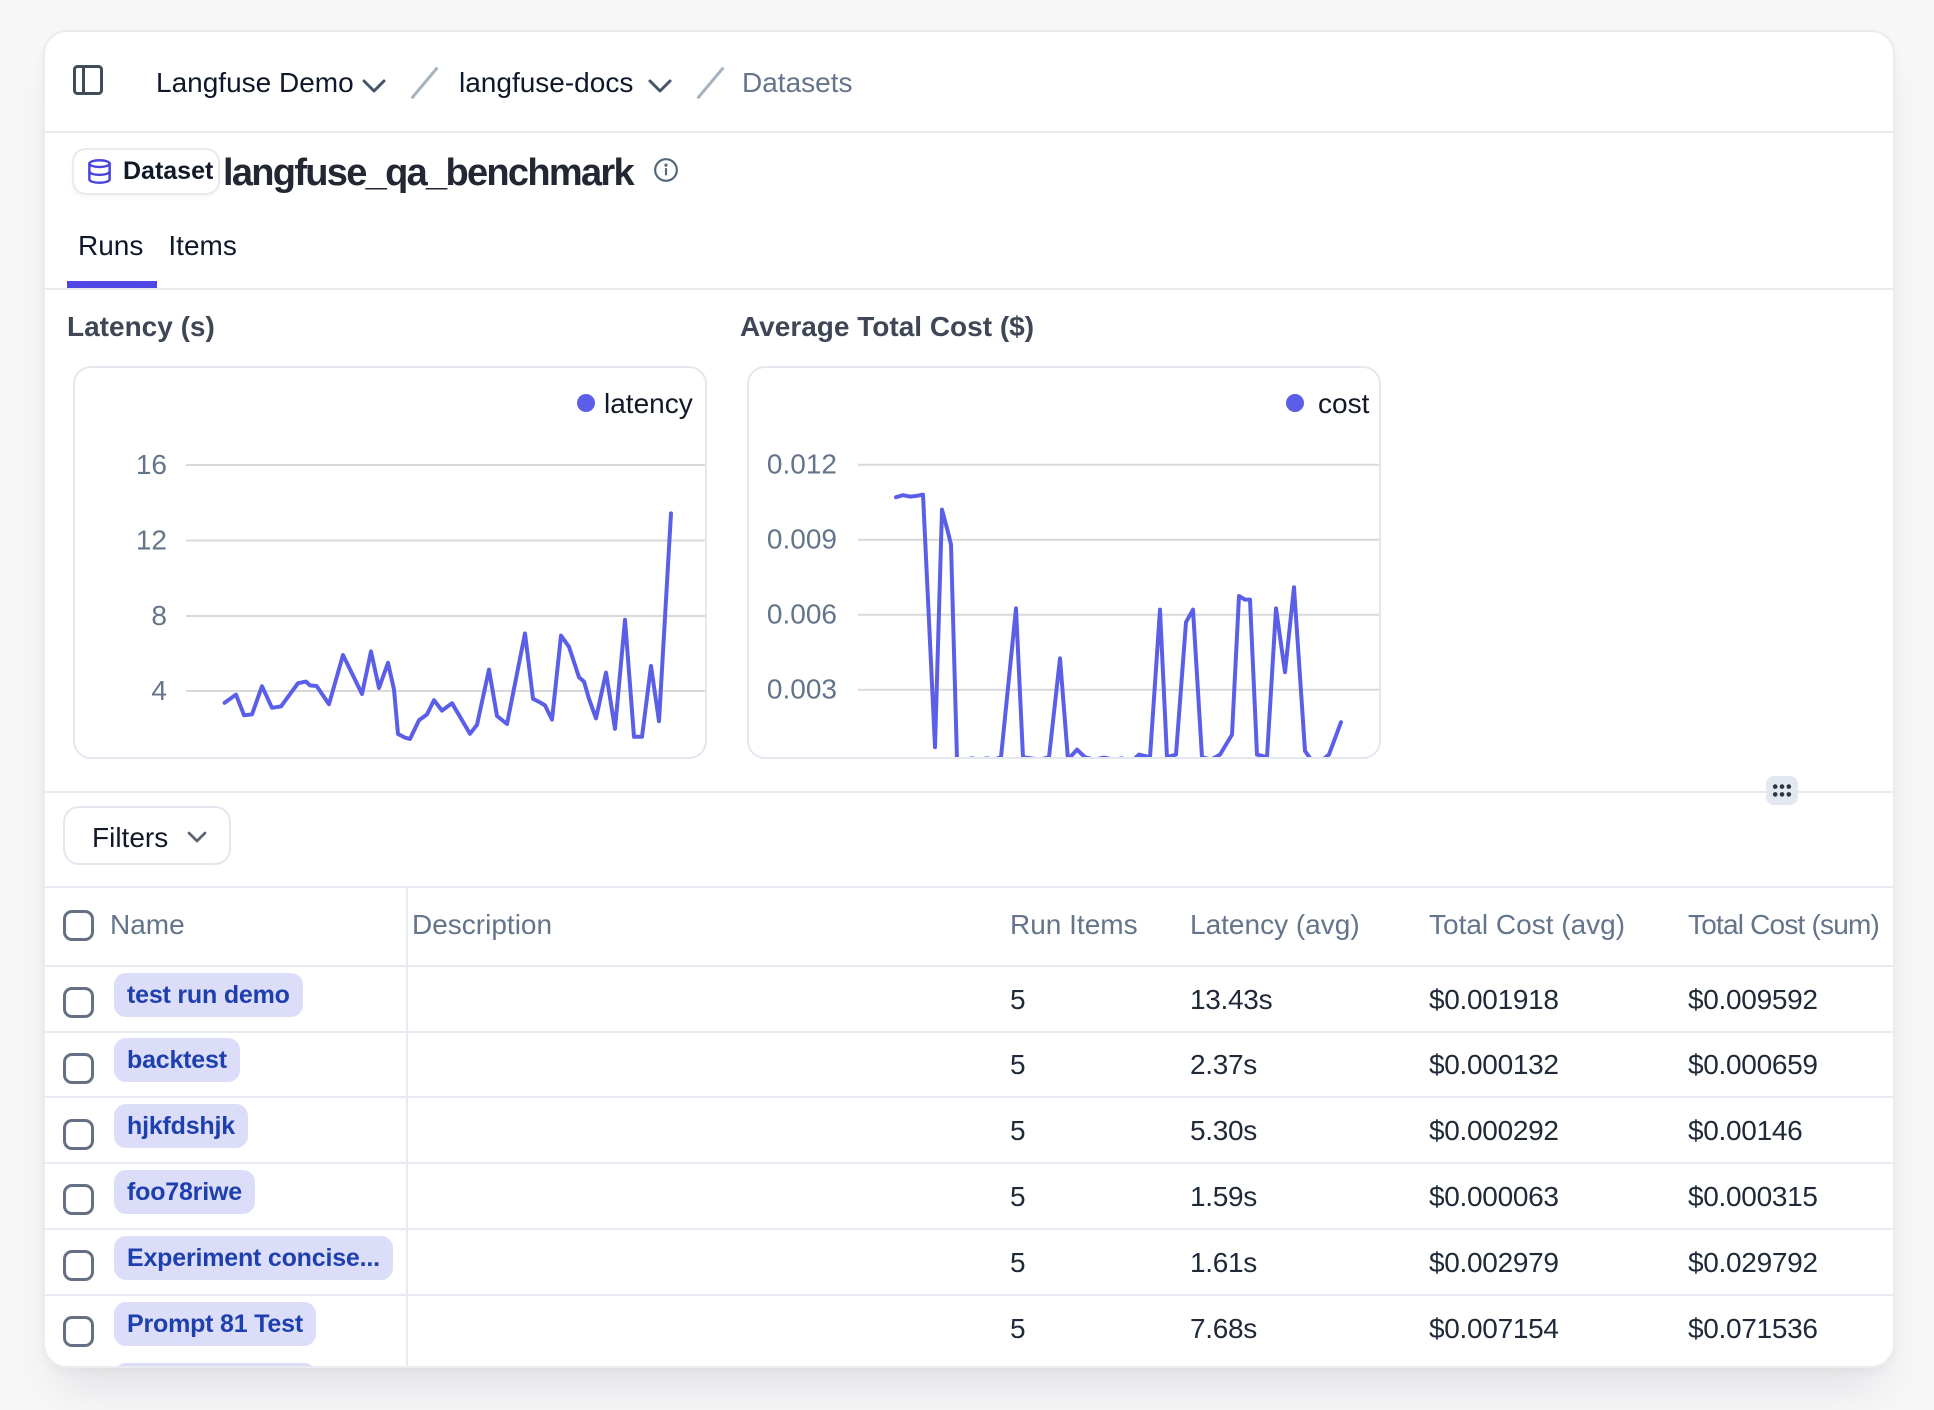  What do you see at coordinates (151, 464) in the screenshot?
I see `svg-text: 16` at bounding box center [151, 464].